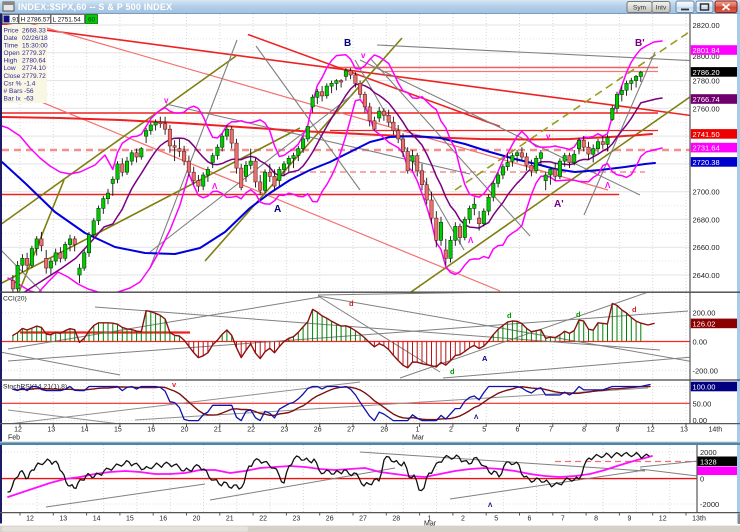  What do you see at coordinates (29, 91) in the screenshot?
I see `svg-text: -56` at bounding box center [29, 91].